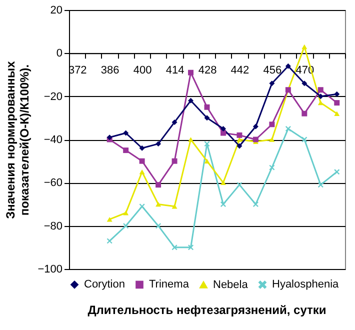 The image size is (355, 330). I want to click on legend-label: Corytion, so click(104, 284).